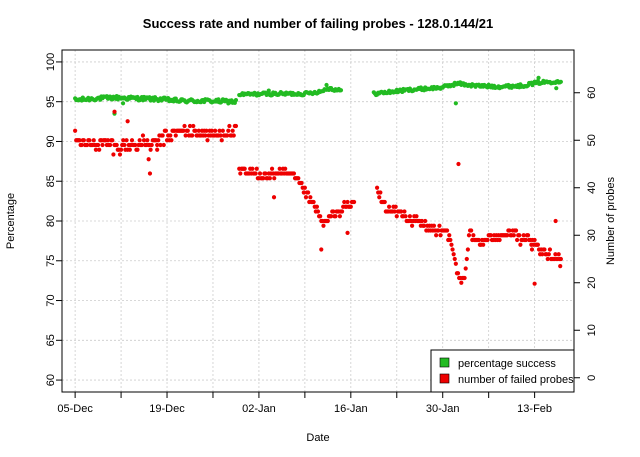  What do you see at coordinates (259, 409) in the screenshot?
I see `x-tick-label: 02-Jan` at bounding box center [259, 409].